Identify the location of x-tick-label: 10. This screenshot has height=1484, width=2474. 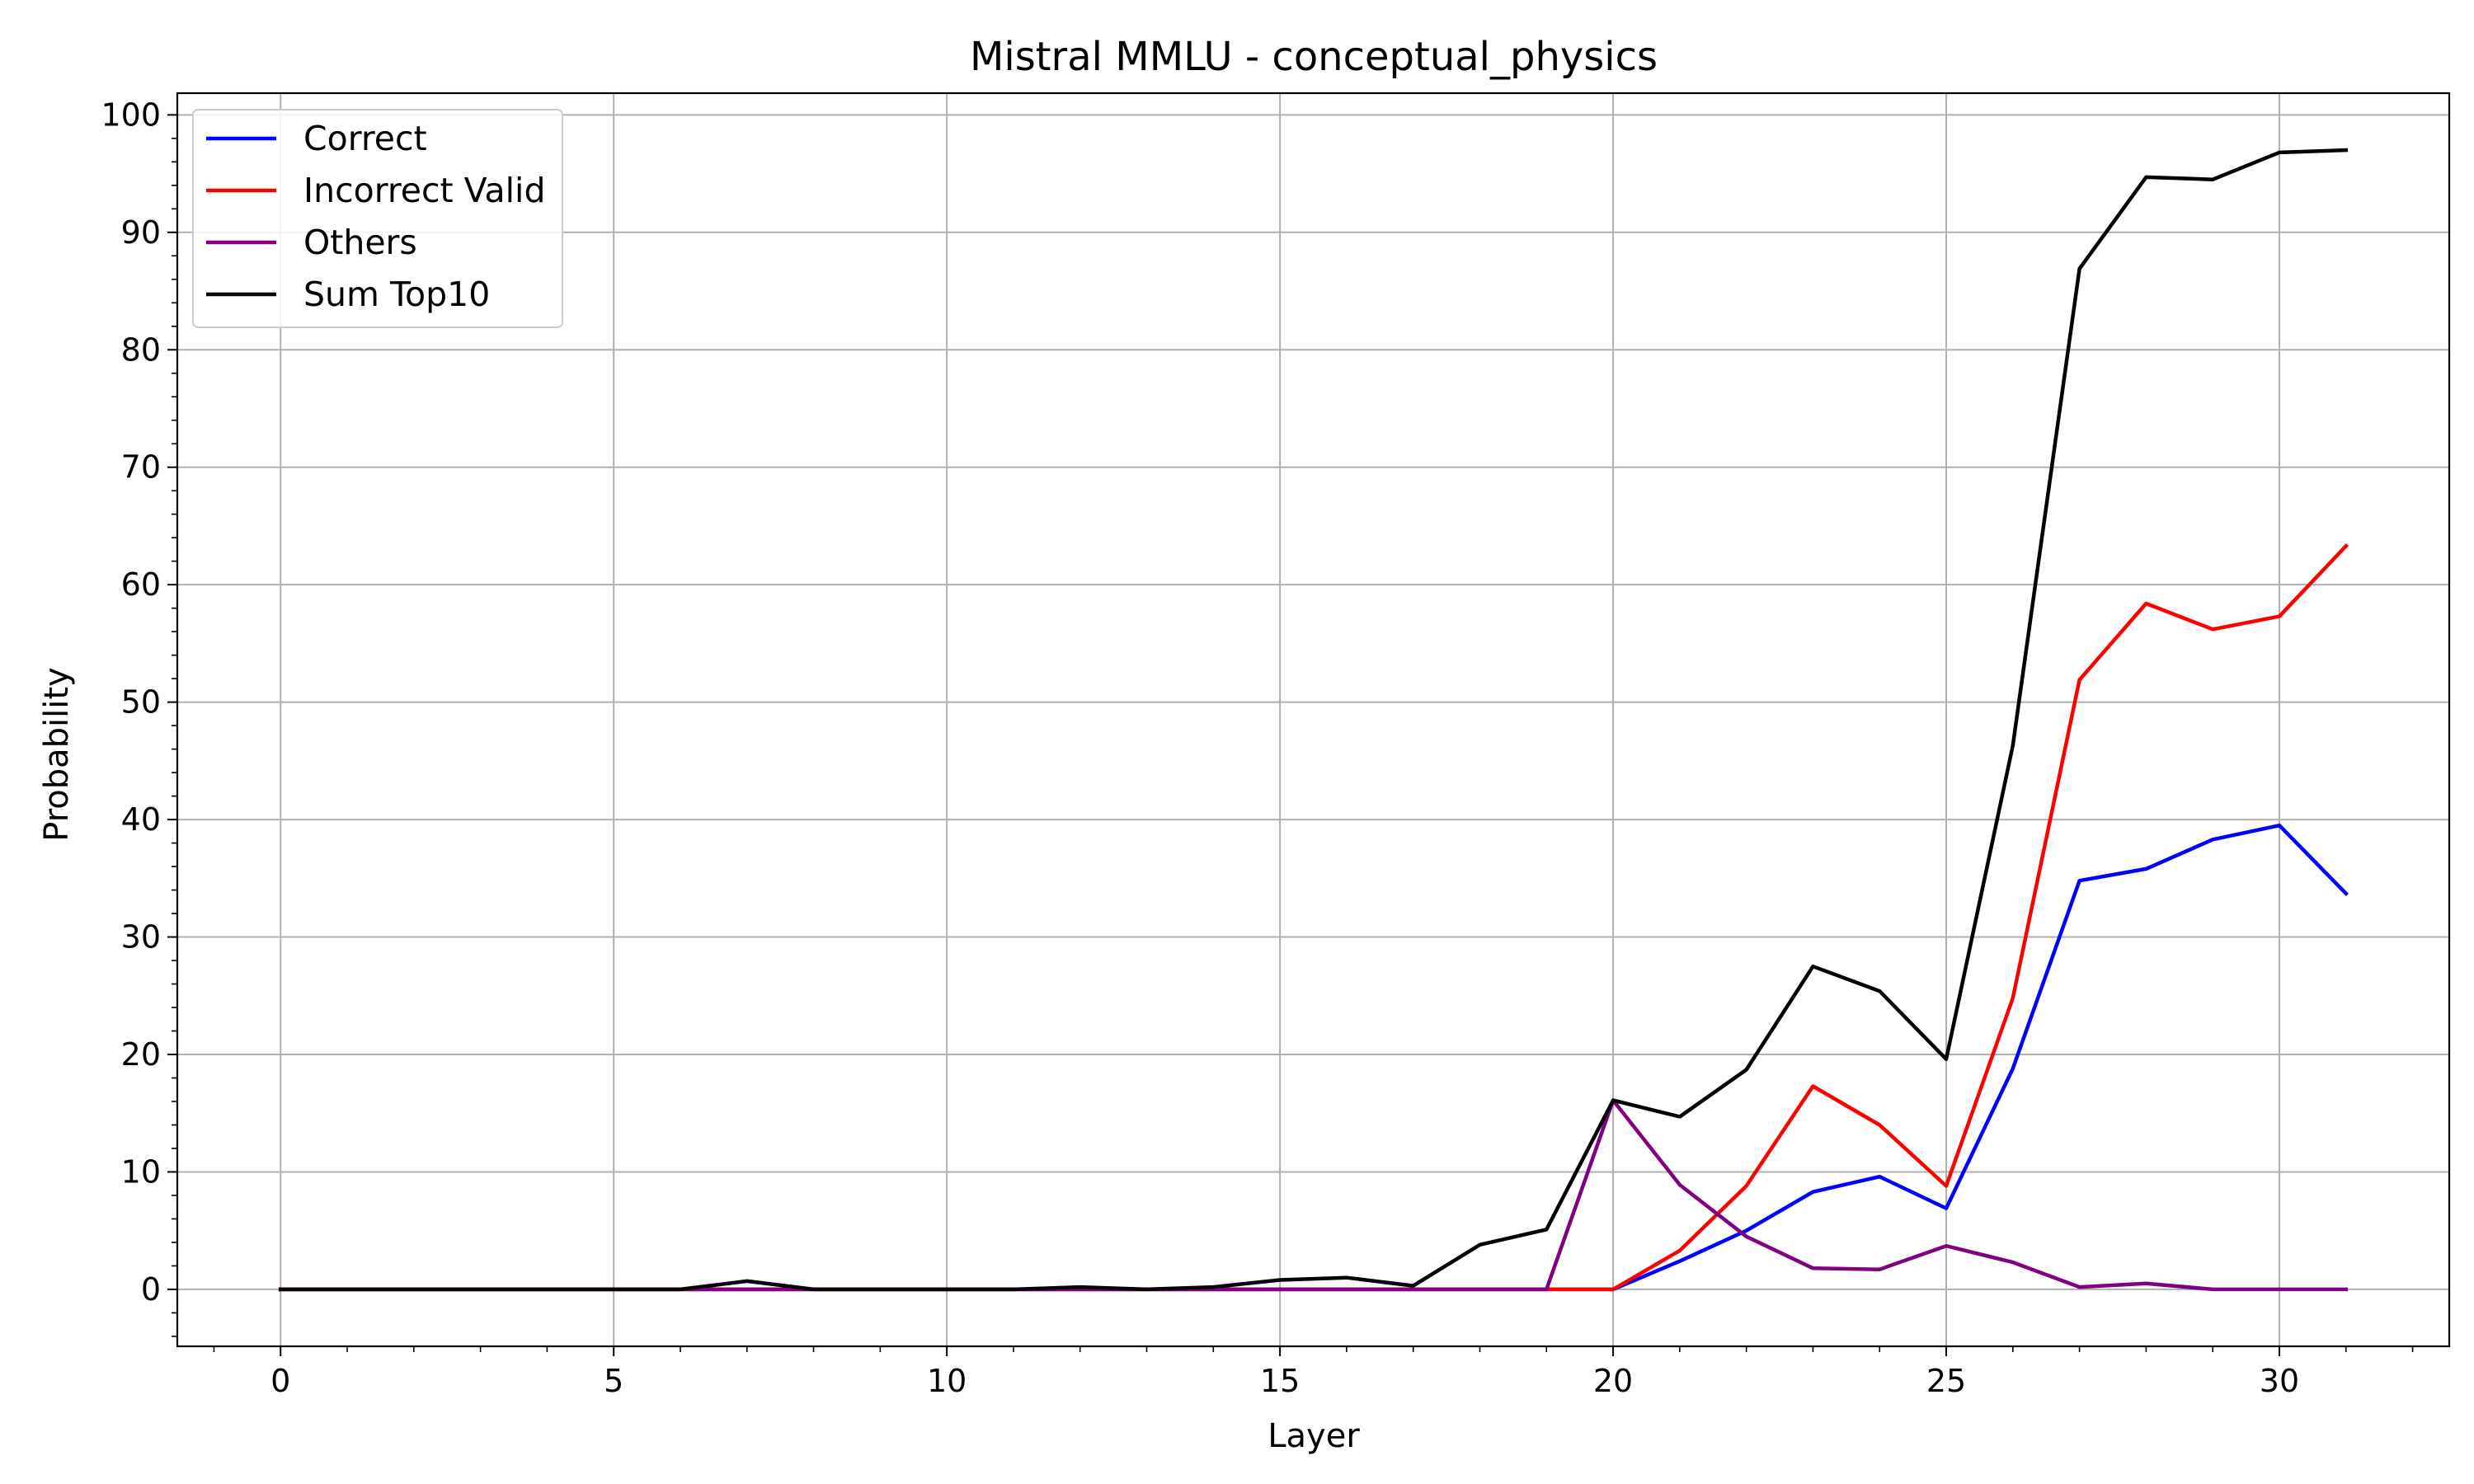
(947, 1381).